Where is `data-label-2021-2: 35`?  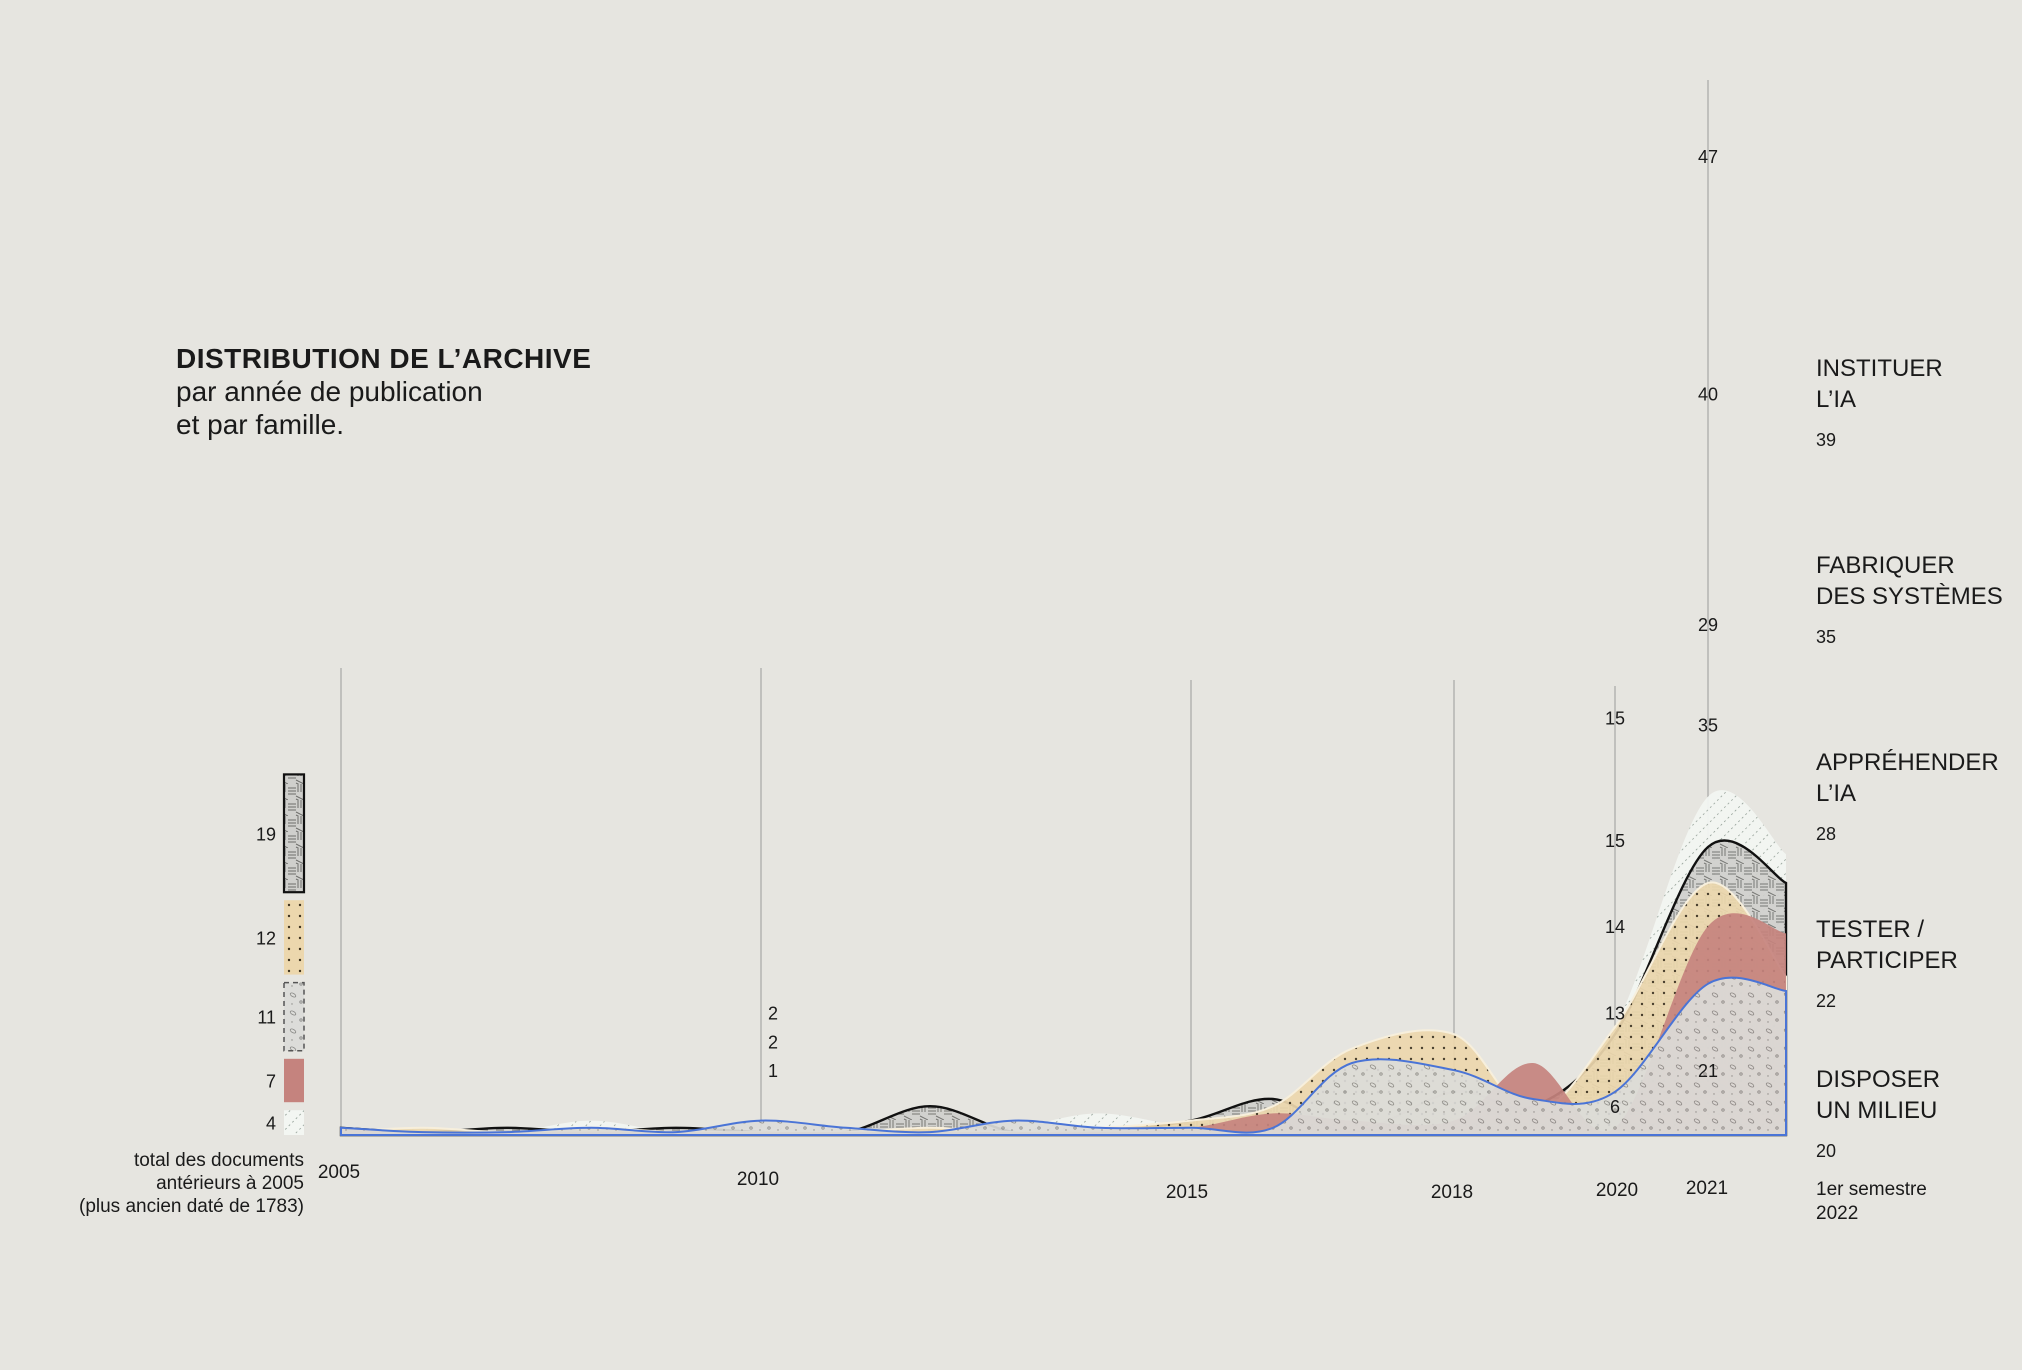 data-label-2021-2: 35 is located at coordinates (1708, 726).